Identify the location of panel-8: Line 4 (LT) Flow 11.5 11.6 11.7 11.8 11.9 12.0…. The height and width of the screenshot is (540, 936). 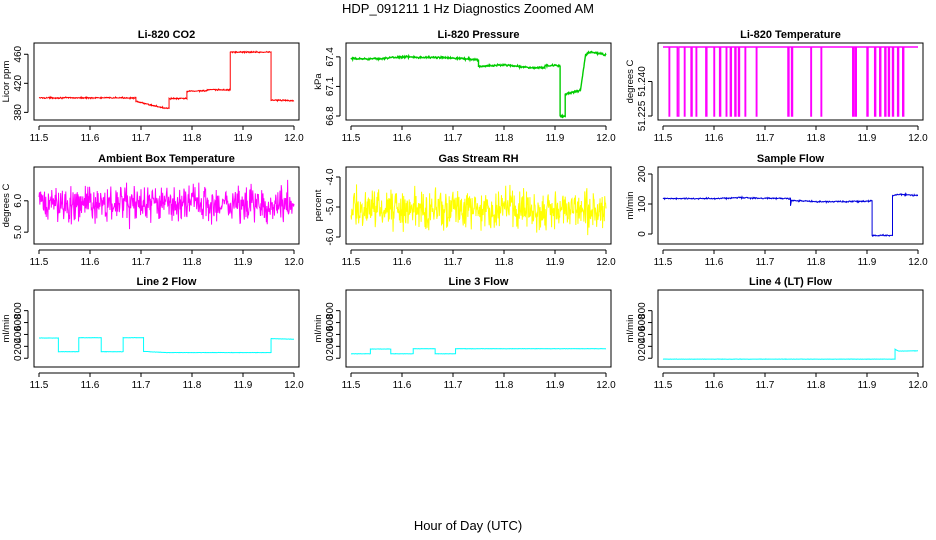
(776, 333).